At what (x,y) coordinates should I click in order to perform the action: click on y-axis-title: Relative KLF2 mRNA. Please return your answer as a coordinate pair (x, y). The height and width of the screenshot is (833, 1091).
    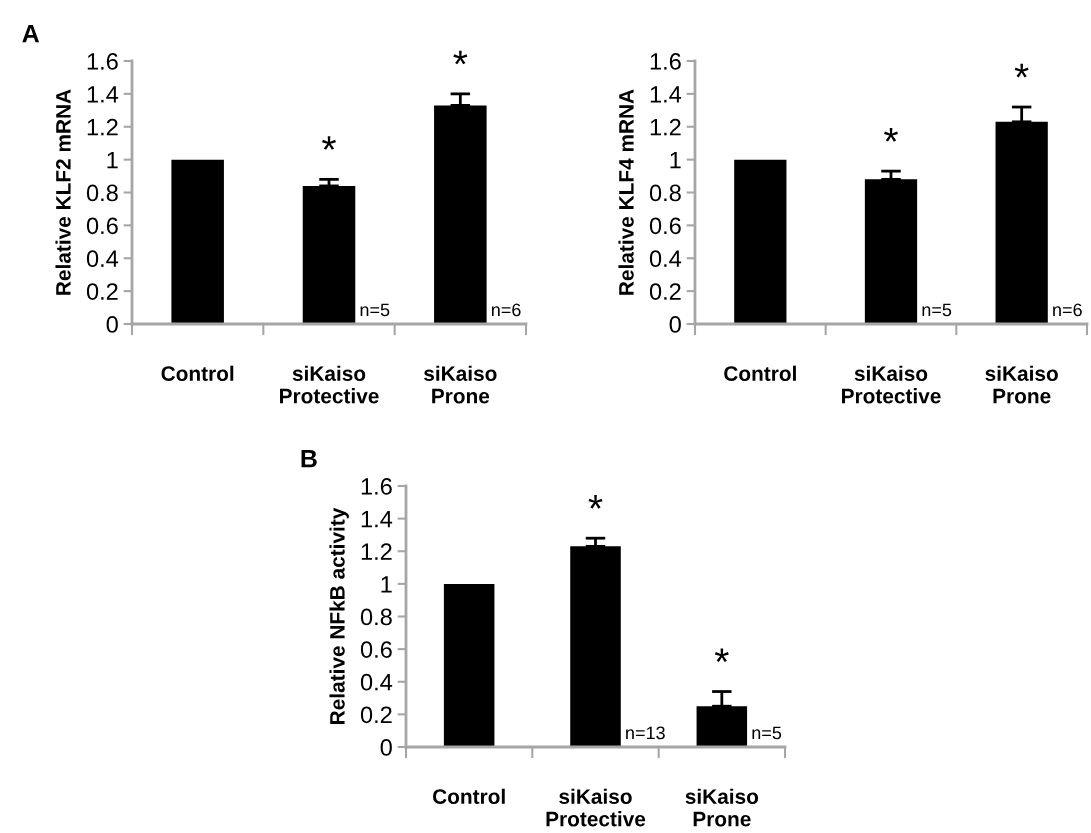
    Looking at the image, I should click on (63, 192).